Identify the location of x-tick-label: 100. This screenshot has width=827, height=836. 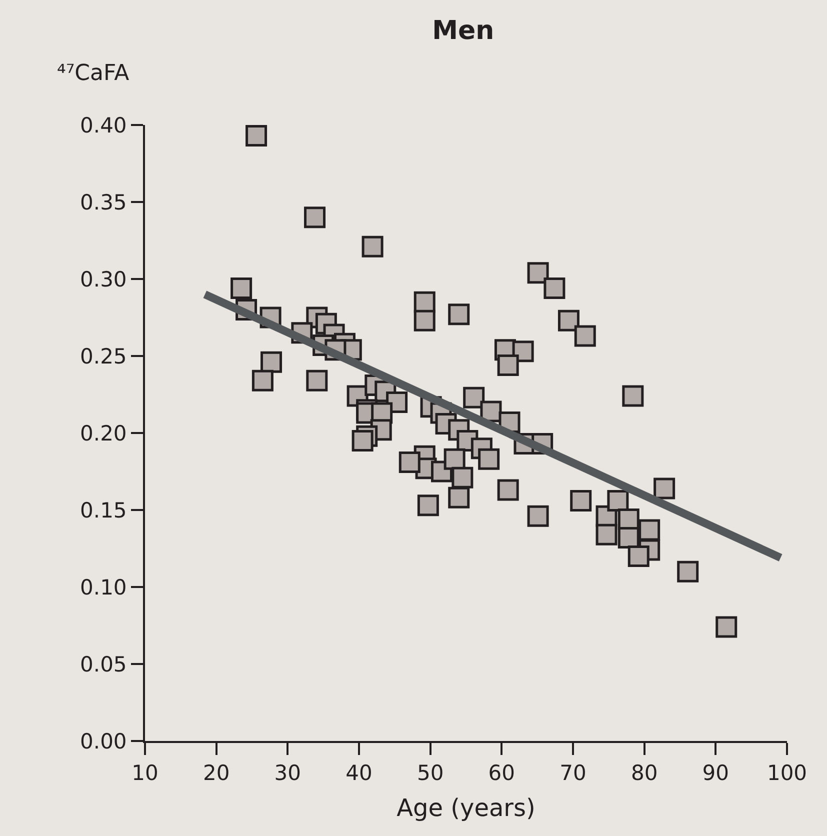
(787, 773).